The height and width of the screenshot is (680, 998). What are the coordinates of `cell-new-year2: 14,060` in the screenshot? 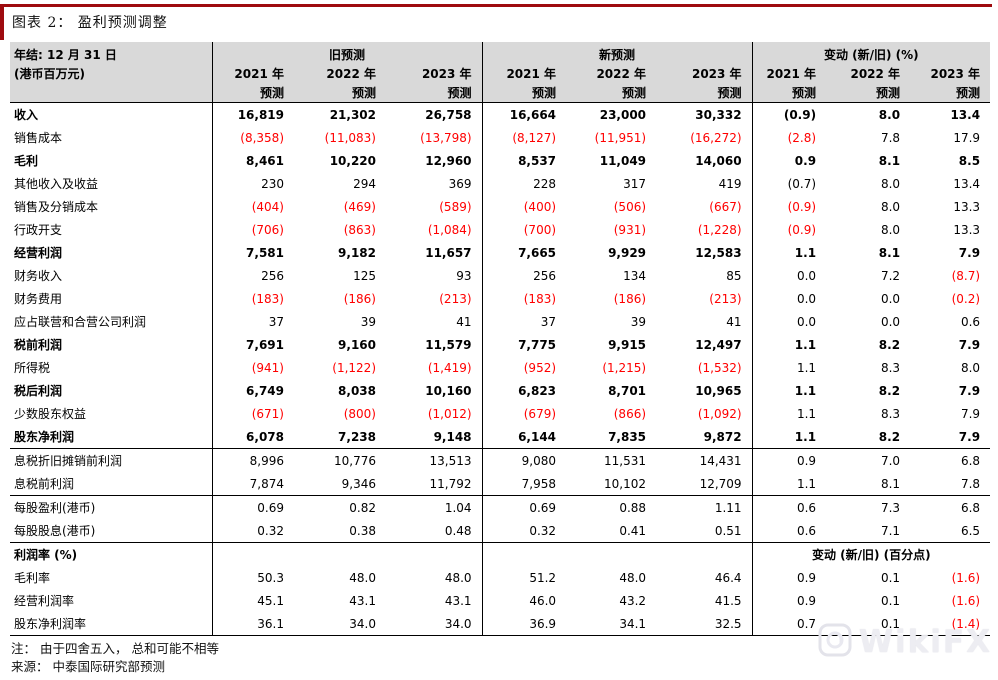 It's located at (718, 160).